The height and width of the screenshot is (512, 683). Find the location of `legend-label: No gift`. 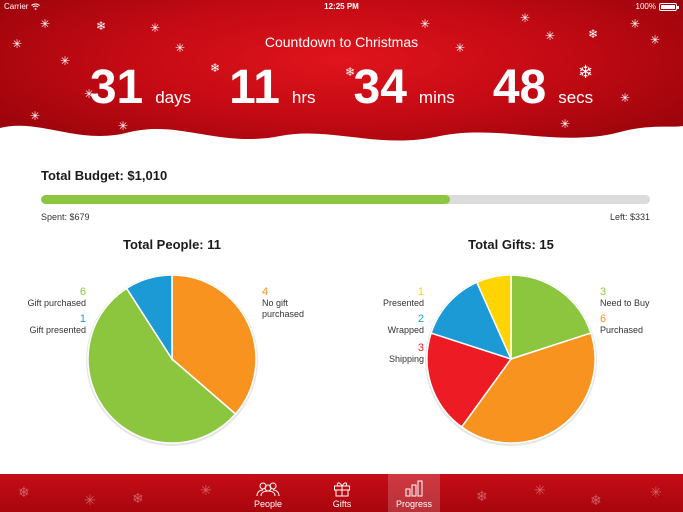

legend-label: No gift is located at coordinates (275, 303).